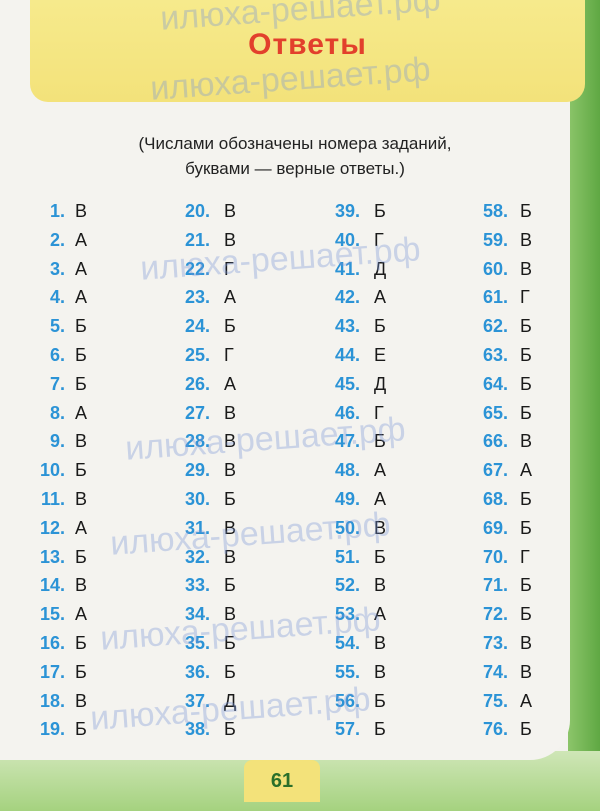 The image size is (600, 811). I want to click on question-number: 69., so click(495, 527).